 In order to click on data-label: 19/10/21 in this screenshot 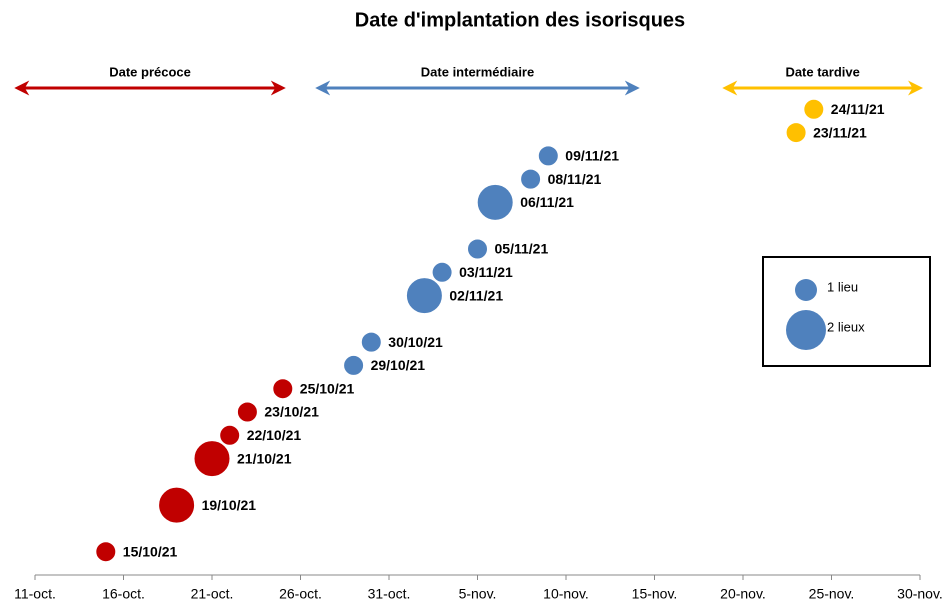, I will do `click(229, 505)`.